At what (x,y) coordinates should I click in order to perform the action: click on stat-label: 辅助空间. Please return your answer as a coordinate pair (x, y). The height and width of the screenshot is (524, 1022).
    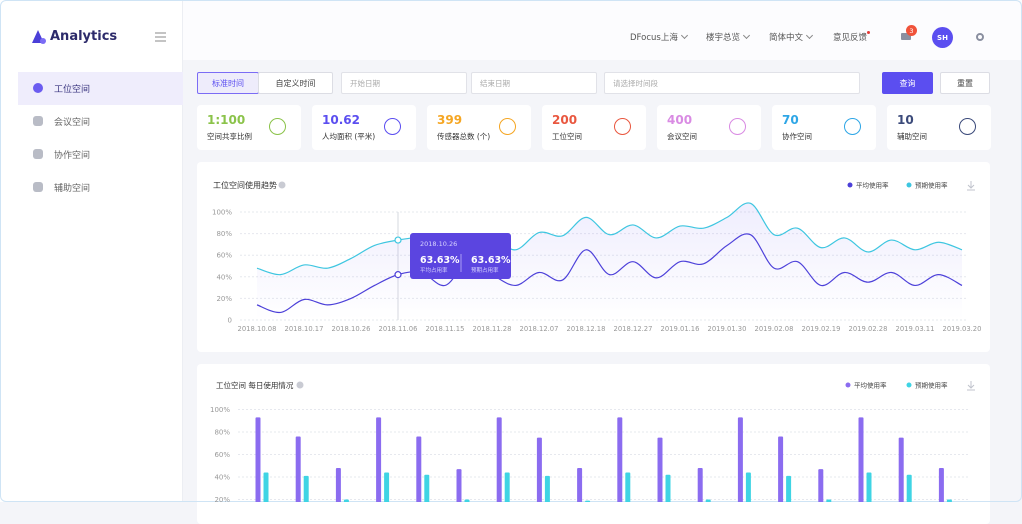
    Looking at the image, I should click on (912, 136).